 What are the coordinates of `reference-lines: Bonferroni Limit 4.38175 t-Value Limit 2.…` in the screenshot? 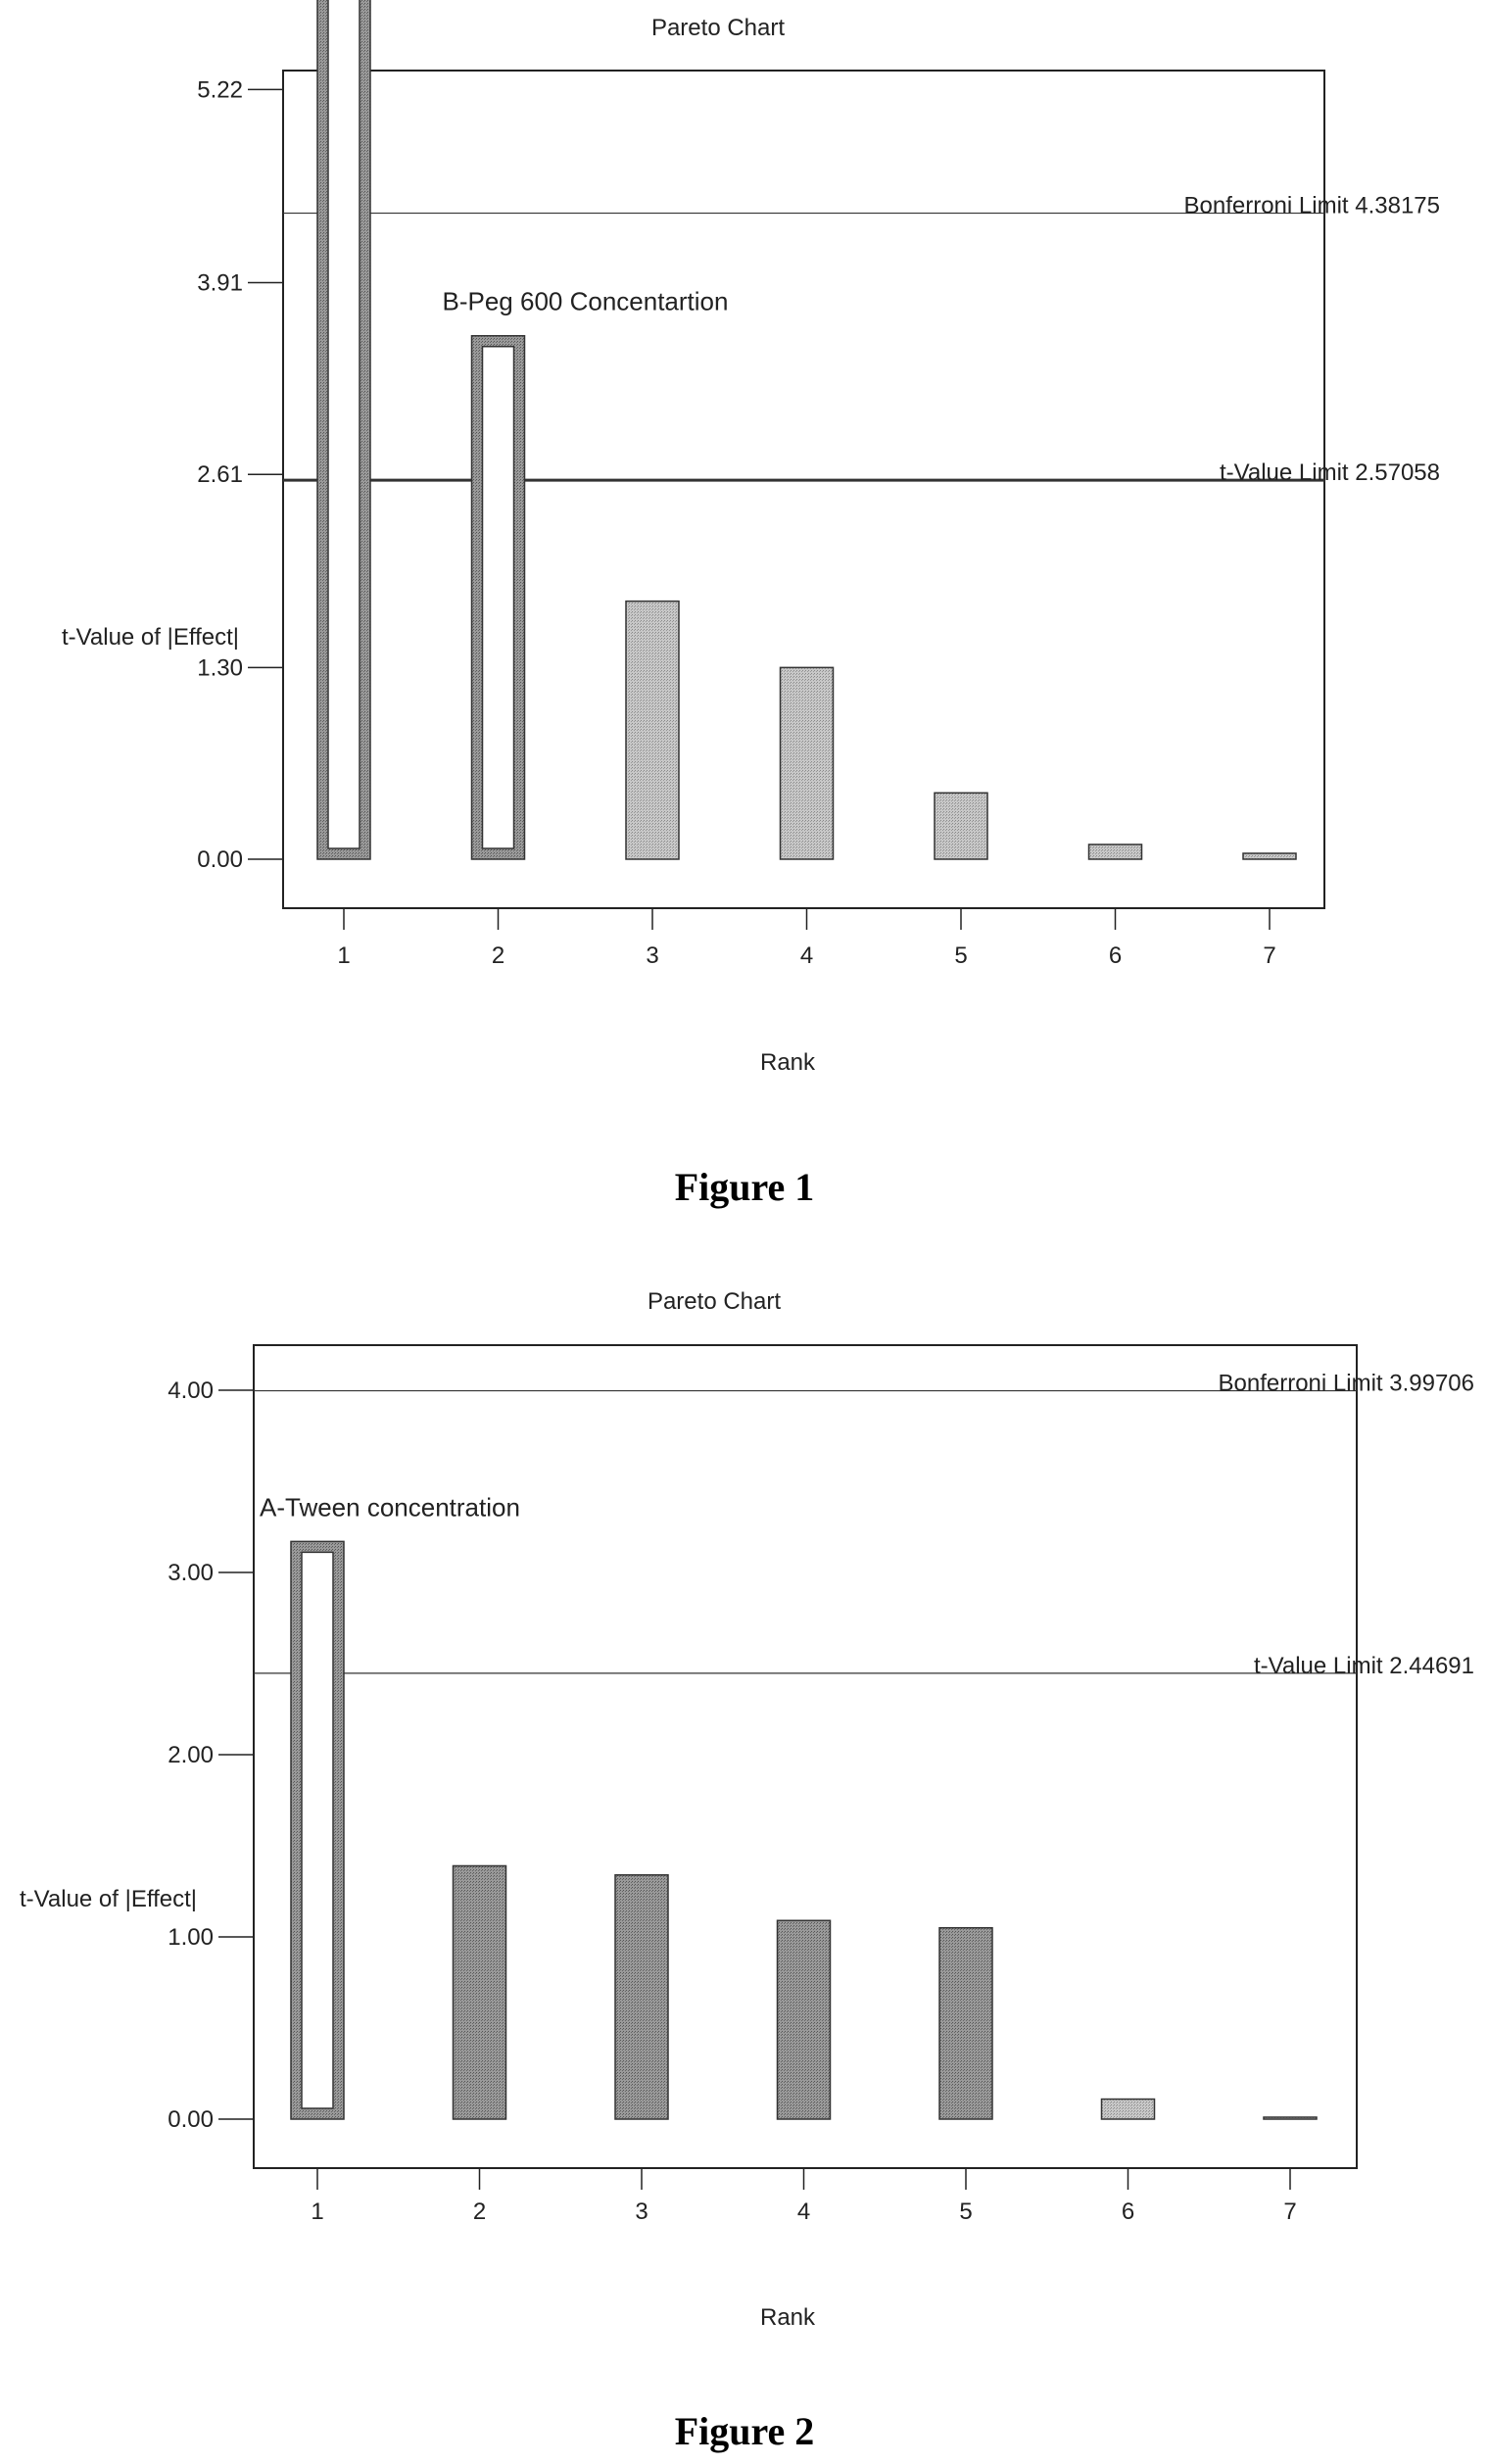 It's located at (862, 339).